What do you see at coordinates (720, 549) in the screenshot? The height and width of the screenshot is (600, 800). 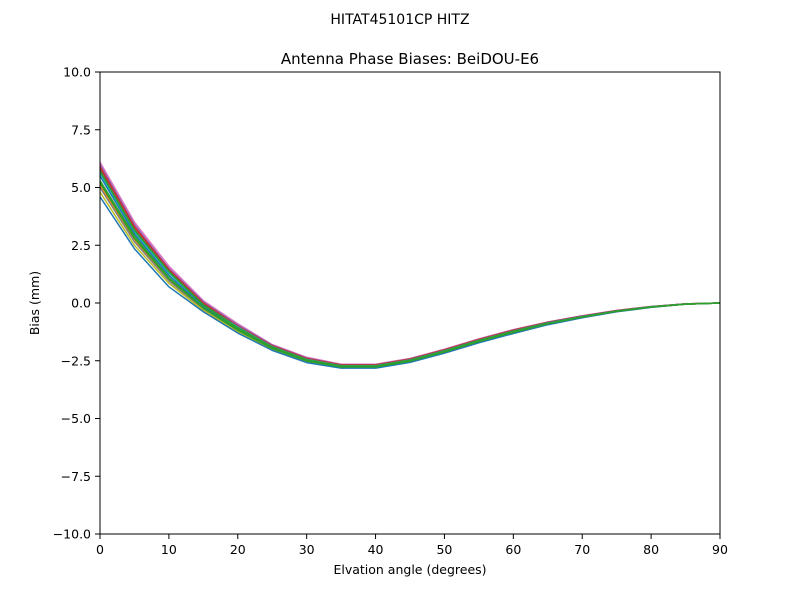 I see `x-tick-label: 90` at bounding box center [720, 549].